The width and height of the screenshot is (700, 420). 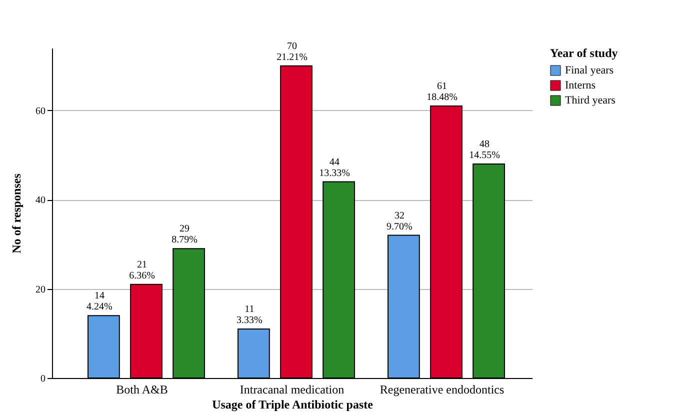 I want to click on data-label: 48 14.55%, so click(x=484, y=149).